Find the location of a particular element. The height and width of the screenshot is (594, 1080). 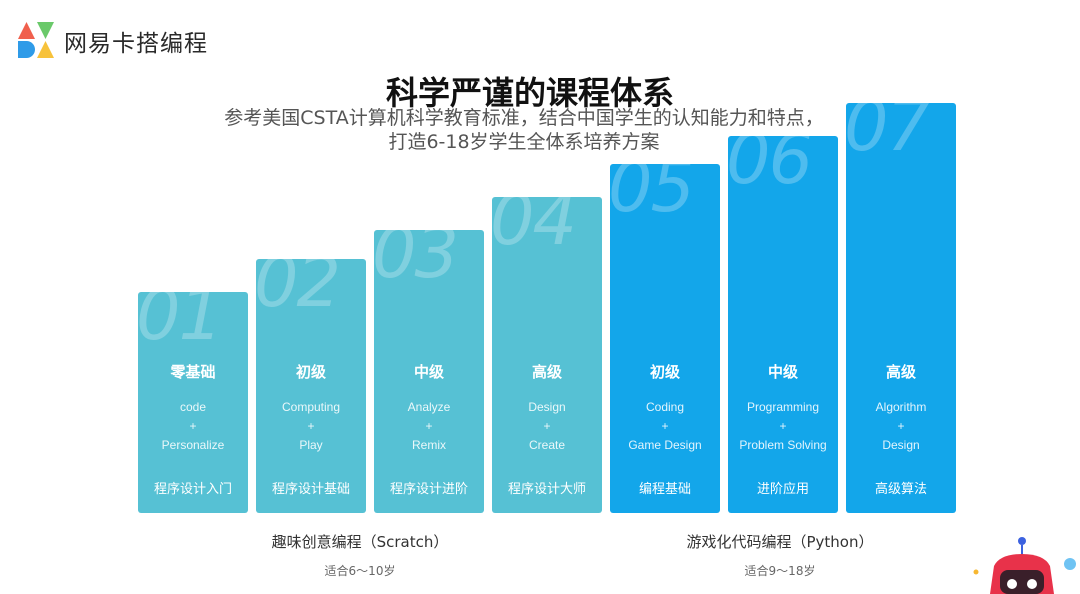

group-name: 游戏化代码编程（Python） is located at coordinates (780, 542).